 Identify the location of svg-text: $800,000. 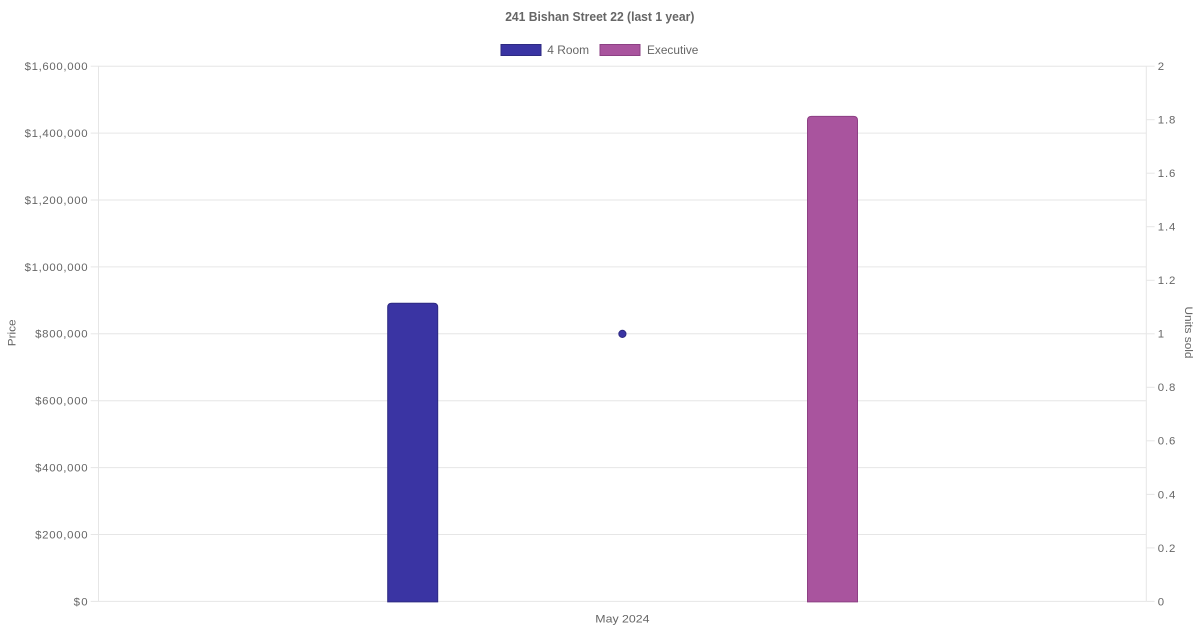
(61, 335).